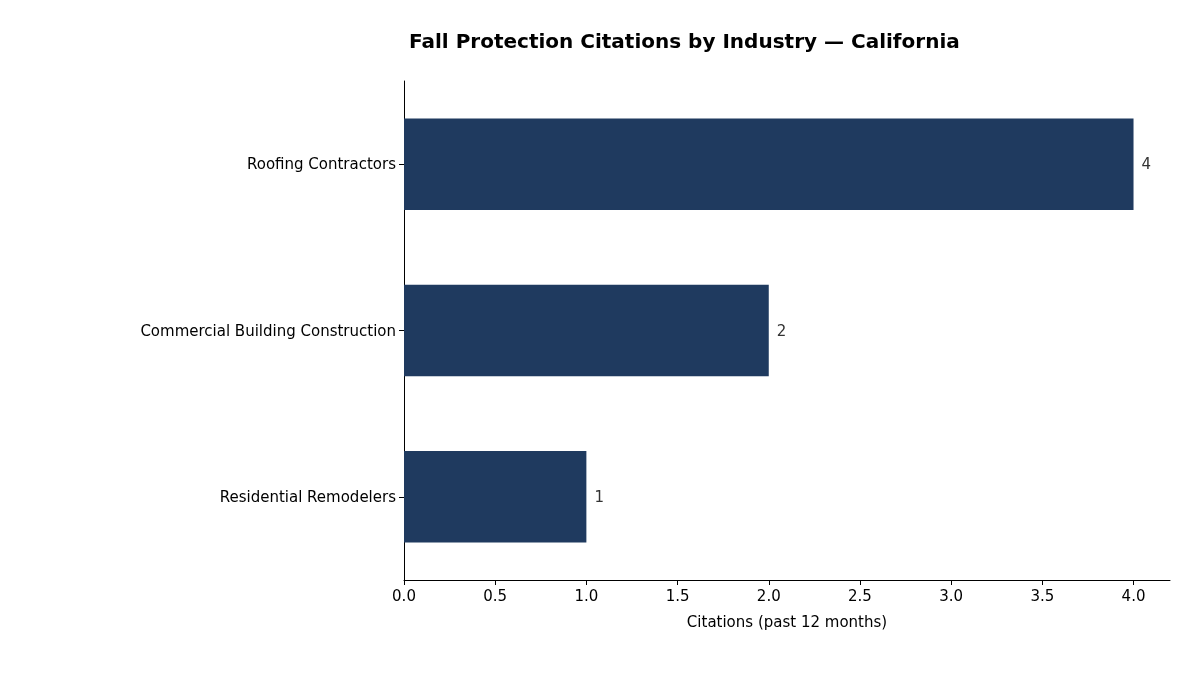 This screenshot has width=1200, height=675. What do you see at coordinates (684, 41) in the screenshot?
I see `chart-title: Fall Protection Citations by Industry — California` at bounding box center [684, 41].